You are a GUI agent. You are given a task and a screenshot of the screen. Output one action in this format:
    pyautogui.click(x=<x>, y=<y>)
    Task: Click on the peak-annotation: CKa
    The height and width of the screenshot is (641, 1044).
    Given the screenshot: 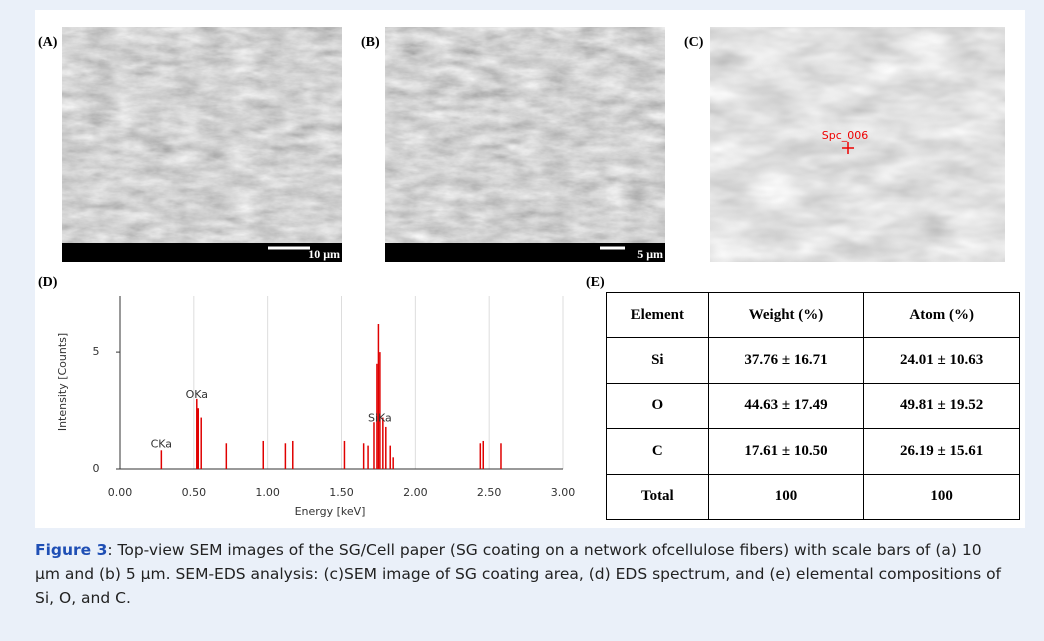 What is the action you would take?
    pyautogui.click(x=161, y=443)
    